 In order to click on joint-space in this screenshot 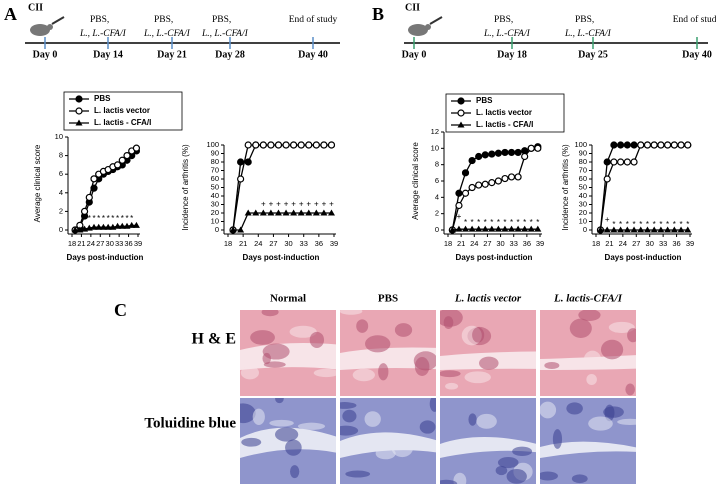, I will do `click(288, 356)`.